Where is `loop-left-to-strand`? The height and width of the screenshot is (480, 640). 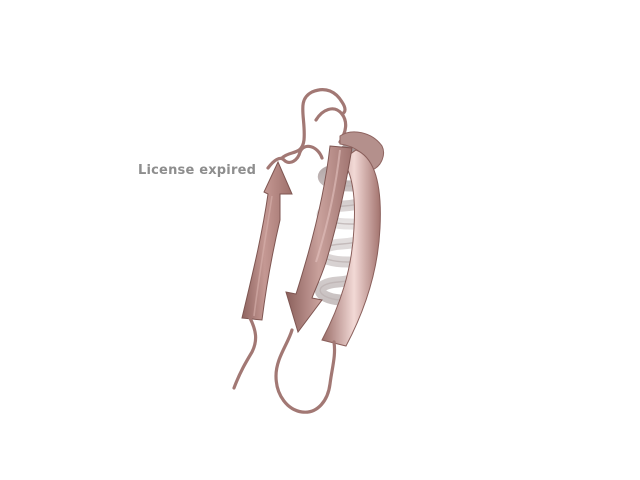
loop-left-to-strand is located at coordinates (295, 157).